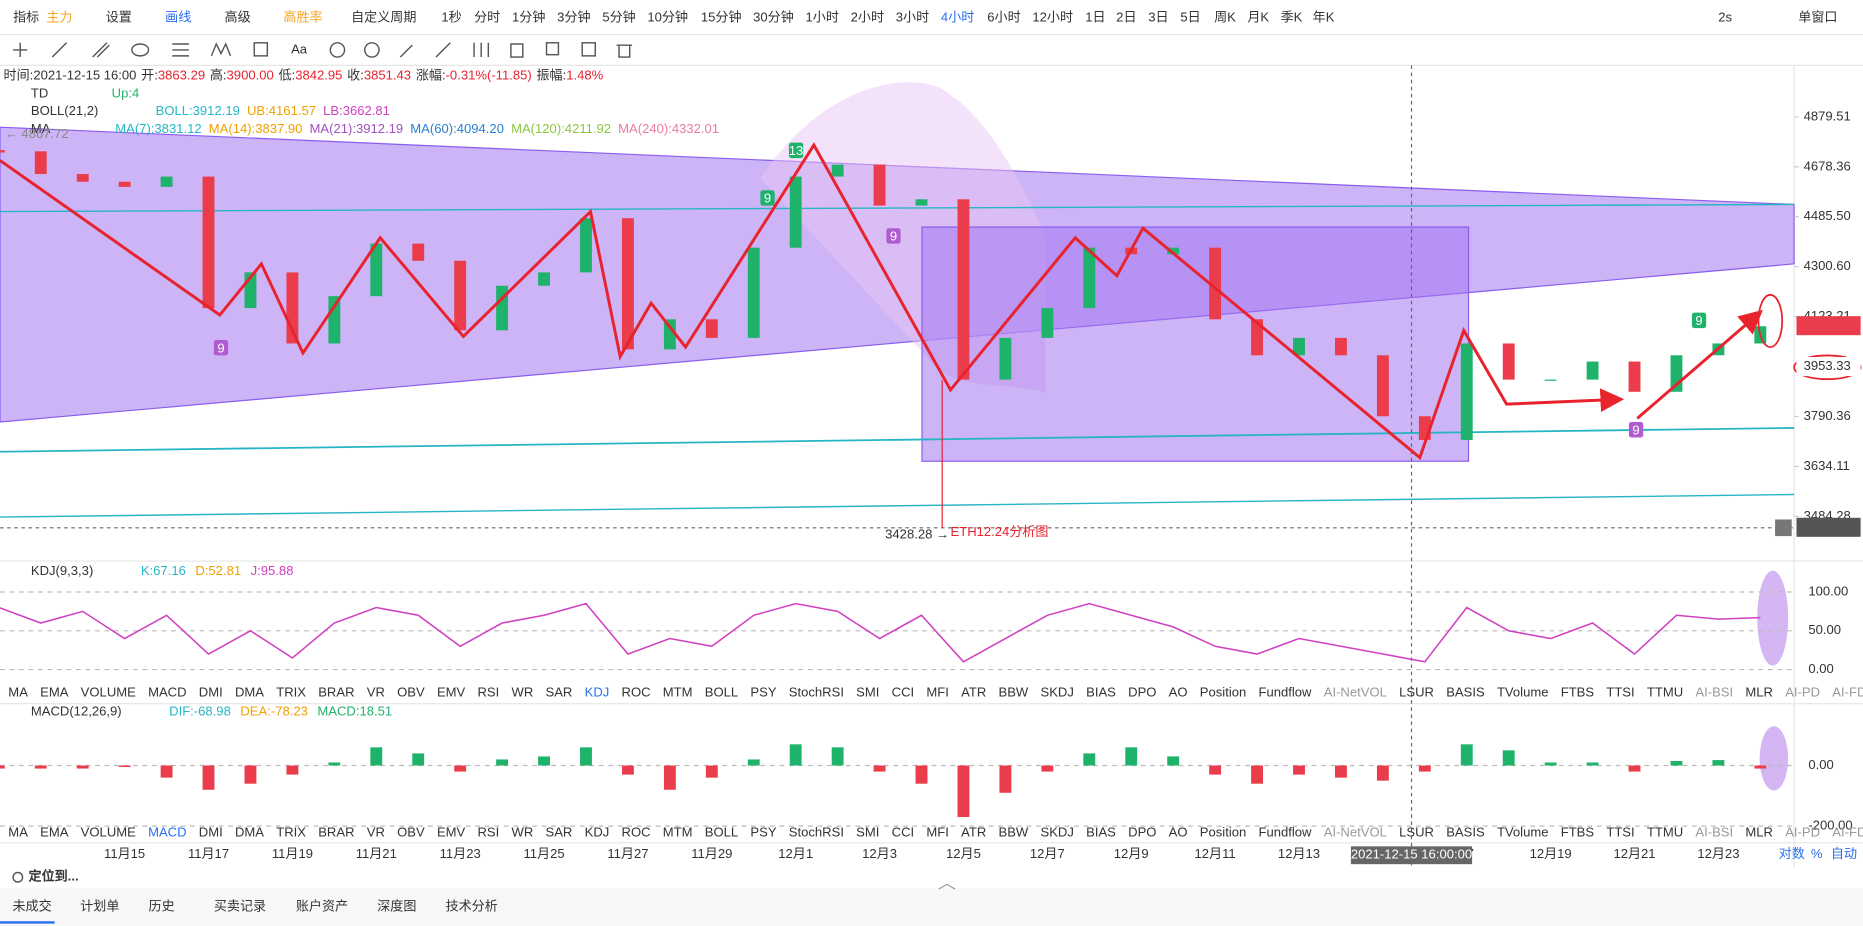 The image size is (1863, 926). Describe the element at coordinates (383, 16) in the screenshot. I see `toolbar-item: 自定义周期` at that location.